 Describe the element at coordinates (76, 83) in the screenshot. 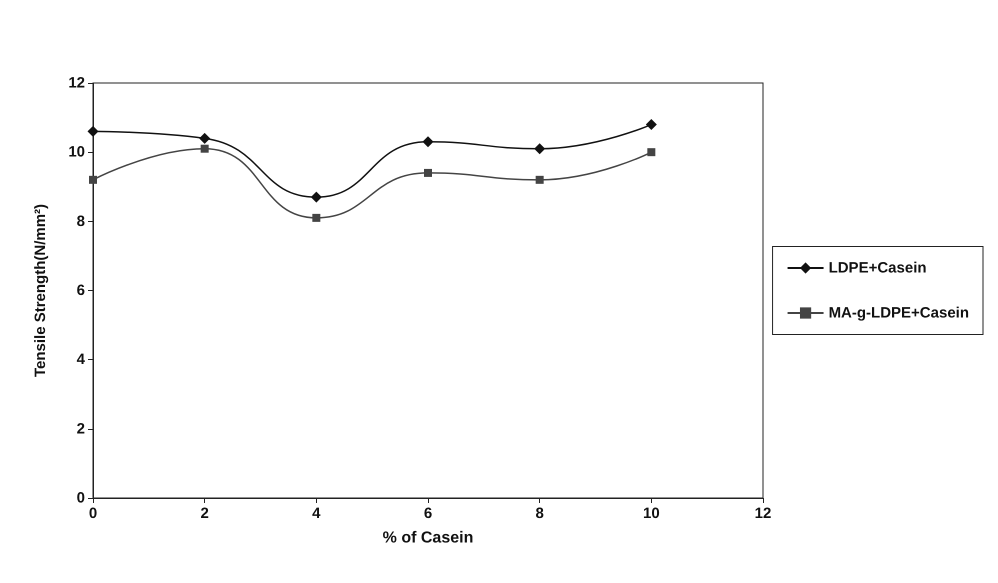

I see `y-tick-label: 12` at that location.